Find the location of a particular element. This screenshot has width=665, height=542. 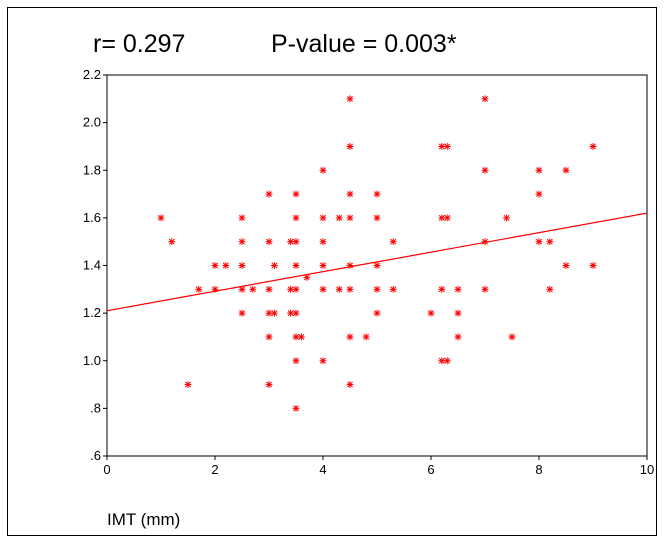

x-tick-label: 6 is located at coordinates (430, 469).